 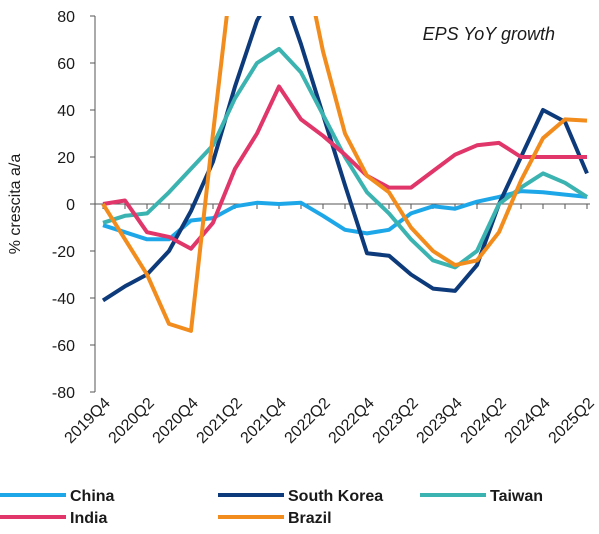 What do you see at coordinates (220, 421) in the screenshot?
I see `x-tick-label: 2021Q2` at bounding box center [220, 421].